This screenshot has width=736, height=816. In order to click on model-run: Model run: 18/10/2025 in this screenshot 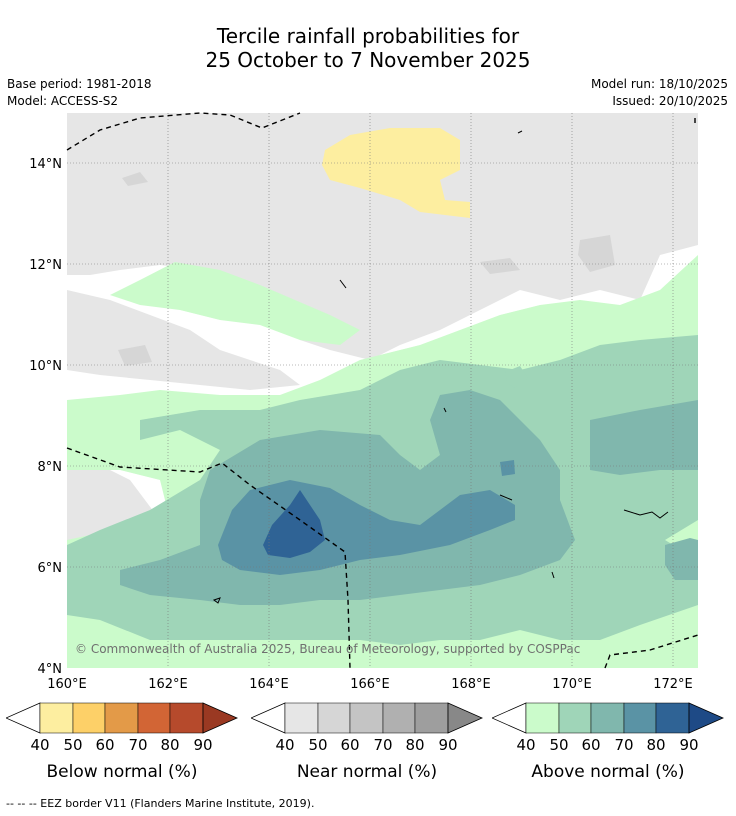, I will do `click(659, 84)`.